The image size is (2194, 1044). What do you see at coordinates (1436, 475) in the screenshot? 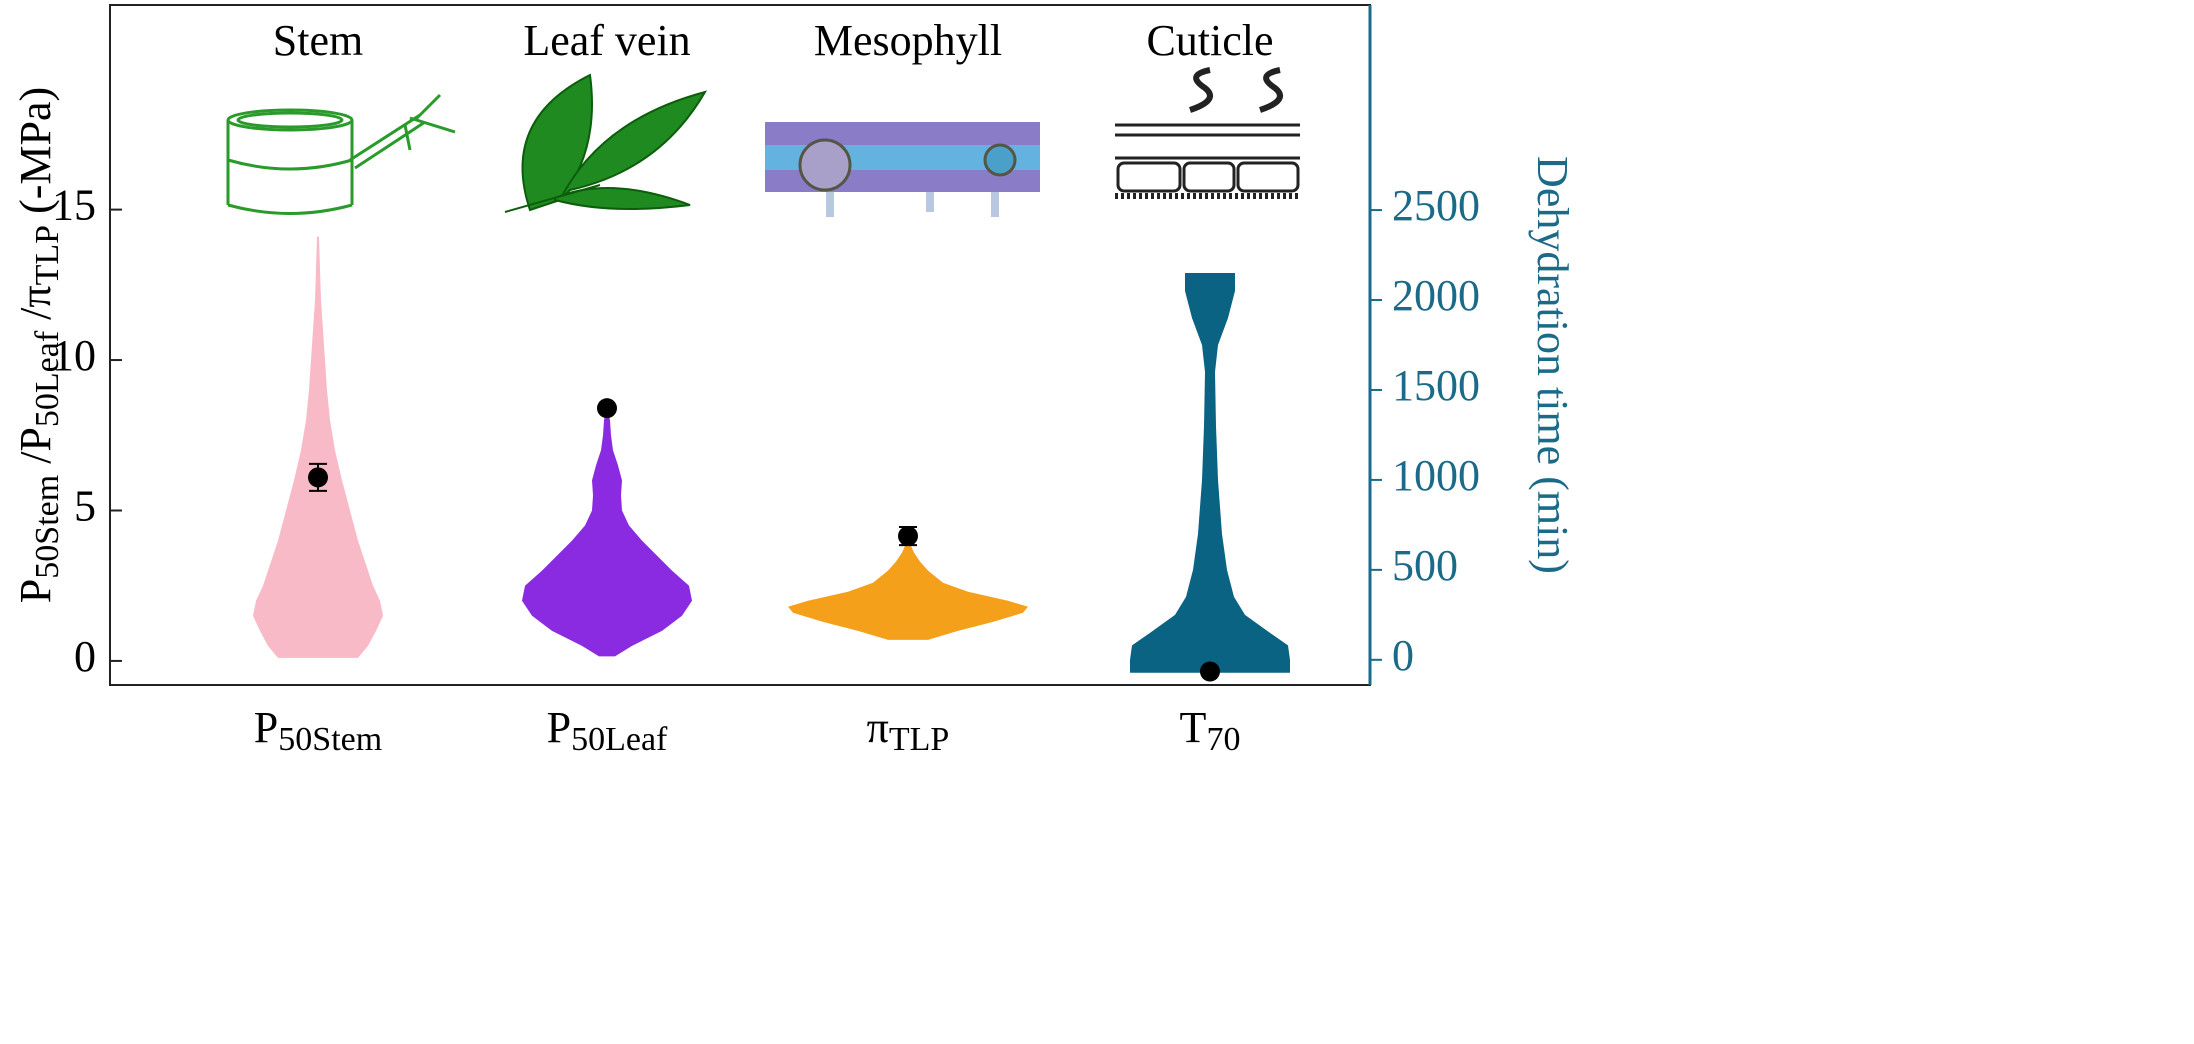
I see `y2-tick-label: 1000` at bounding box center [1436, 475].